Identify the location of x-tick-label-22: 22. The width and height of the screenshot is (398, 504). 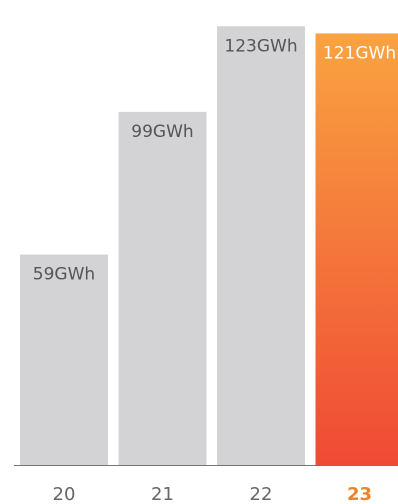
(261, 494).